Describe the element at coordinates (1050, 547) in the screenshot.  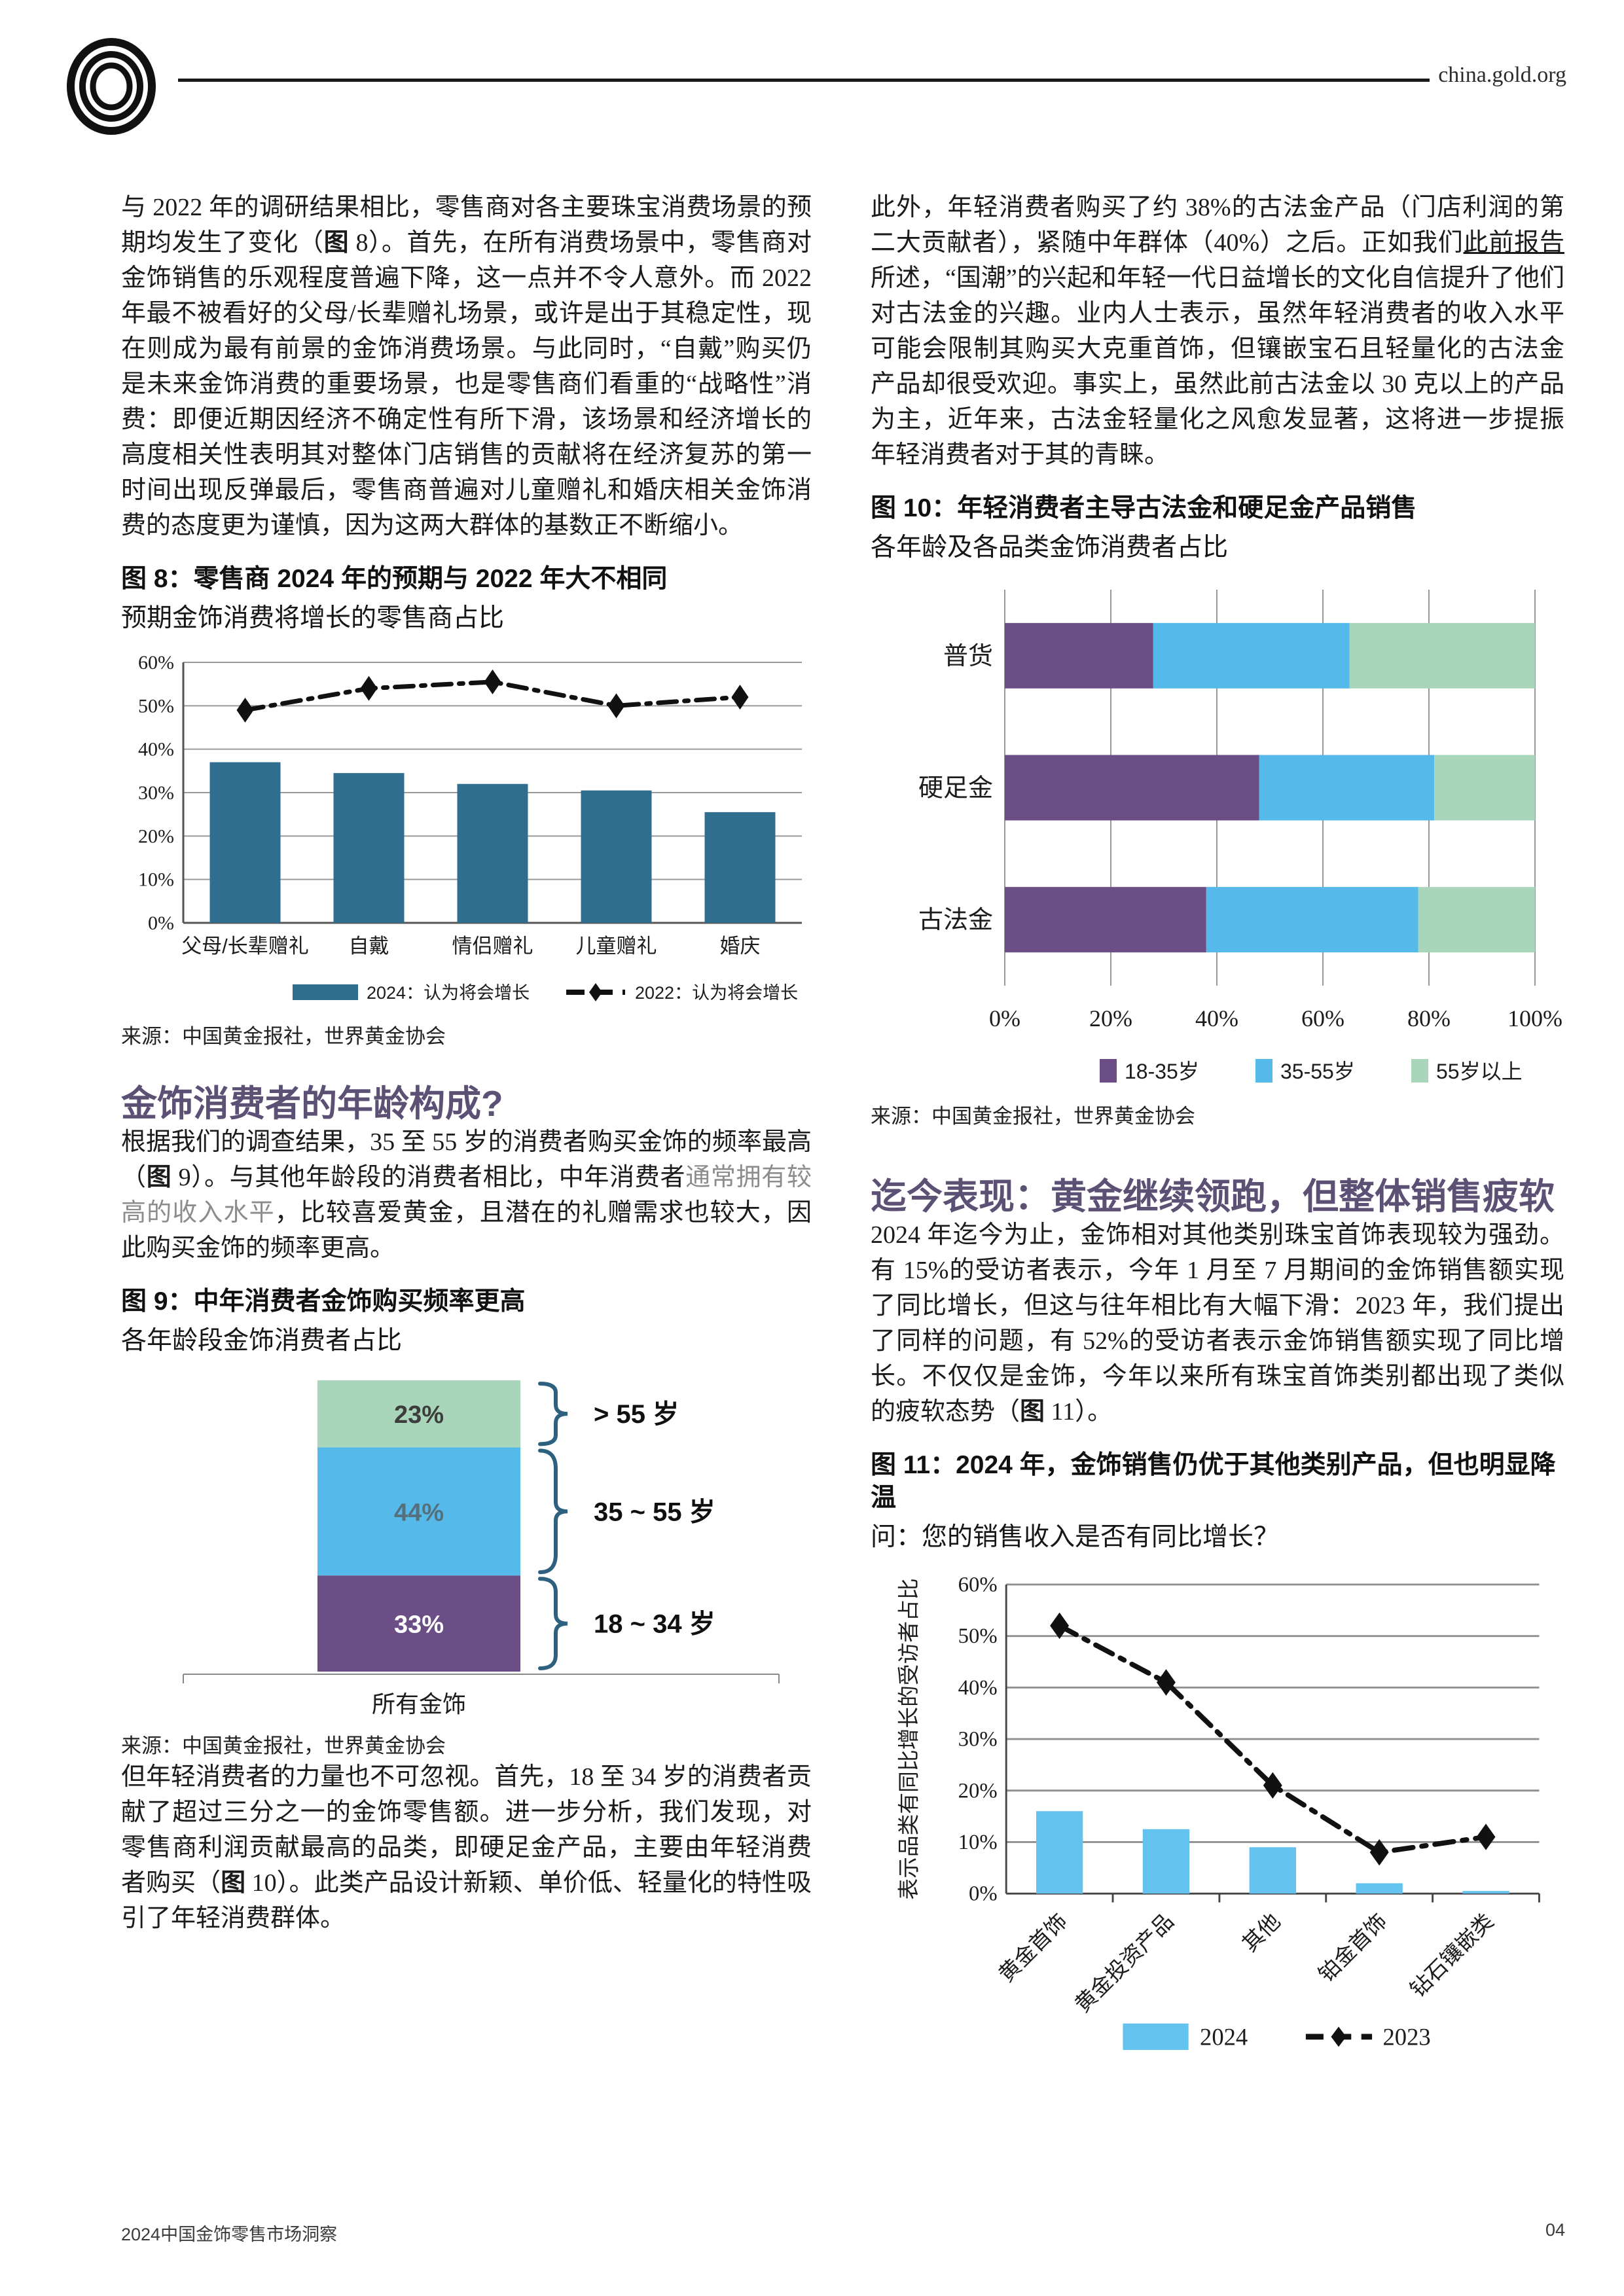
I see `figure-10-subtitle: 各年龄及各品类金饰消费者占比` at that location.